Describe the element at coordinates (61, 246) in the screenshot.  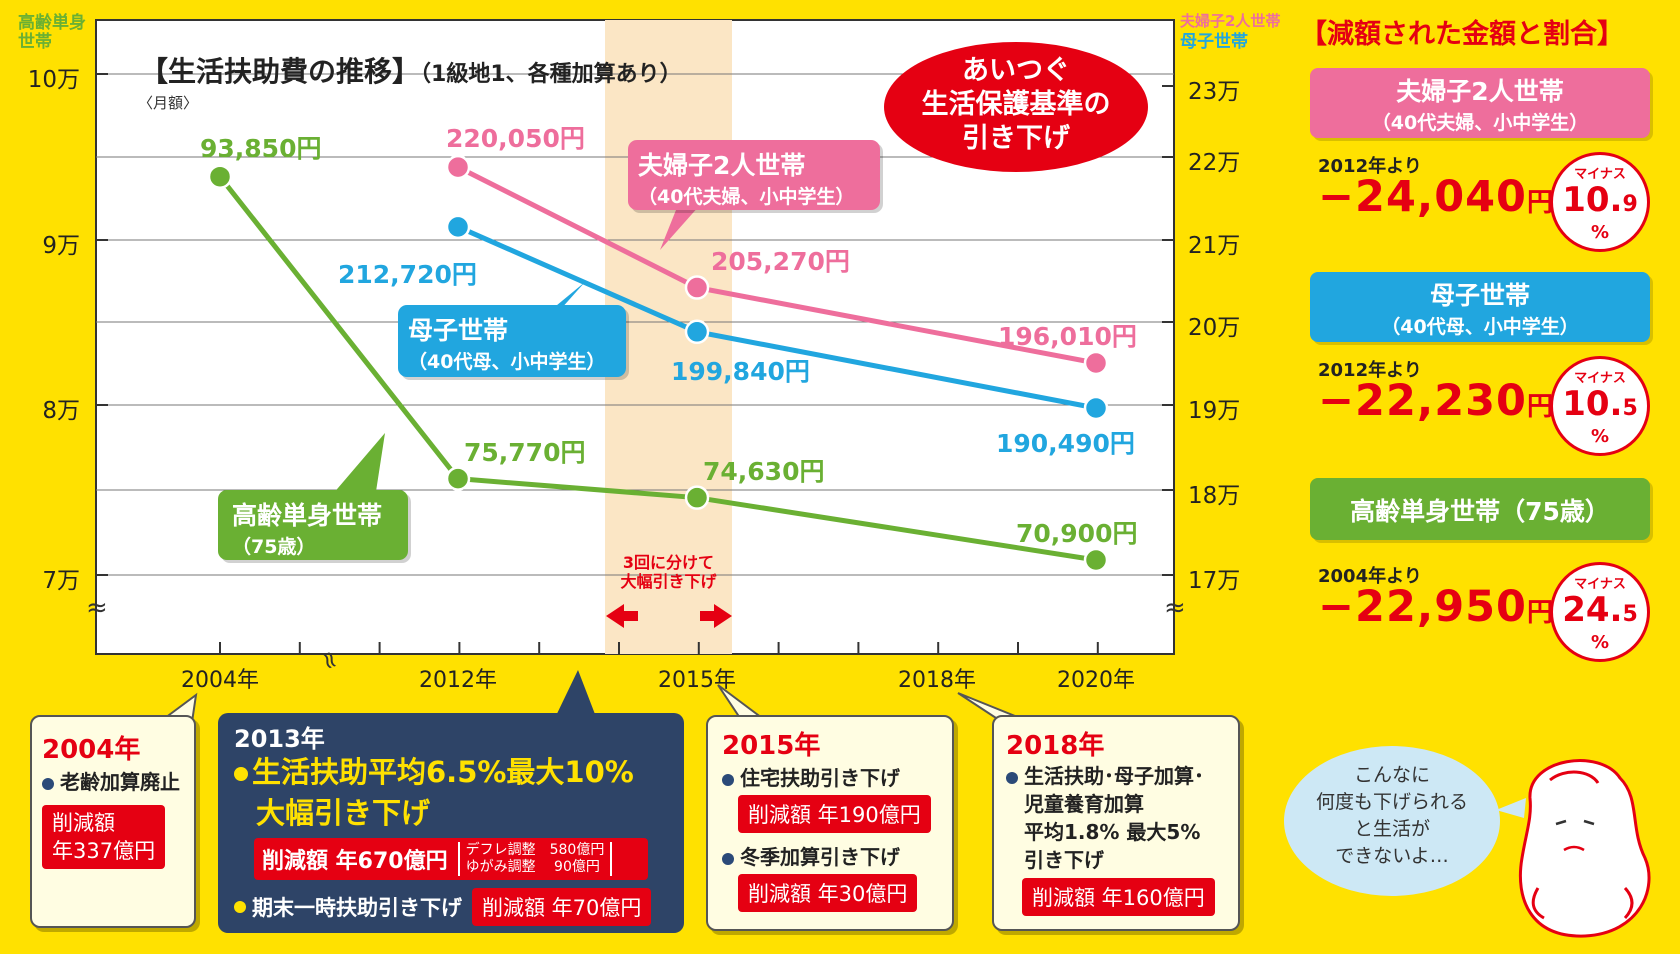
I see `y-tick-label-left: 9万` at that location.